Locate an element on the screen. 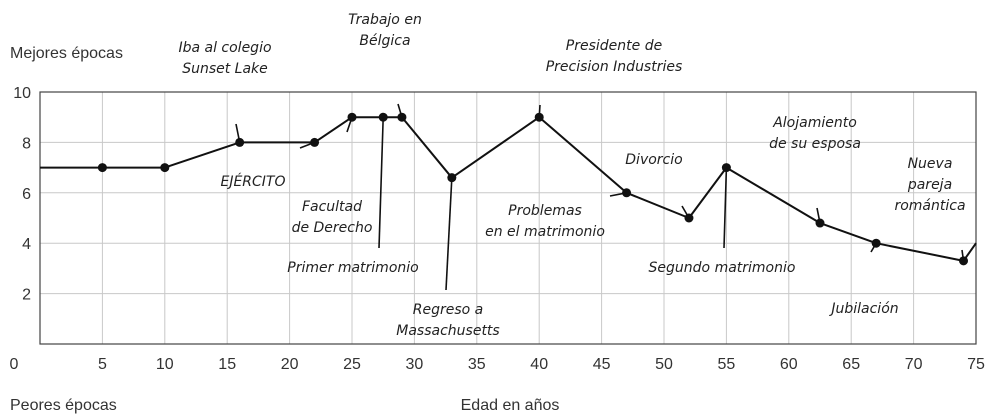 The width and height of the screenshot is (1000, 420). x-axis-label: Edad en años is located at coordinates (510, 405).